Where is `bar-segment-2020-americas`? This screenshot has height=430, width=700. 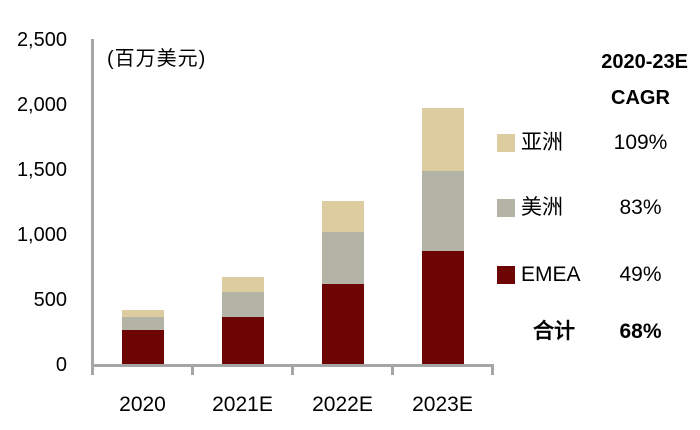 bar-segment-2020-americas is located at coordinates (142, 324).